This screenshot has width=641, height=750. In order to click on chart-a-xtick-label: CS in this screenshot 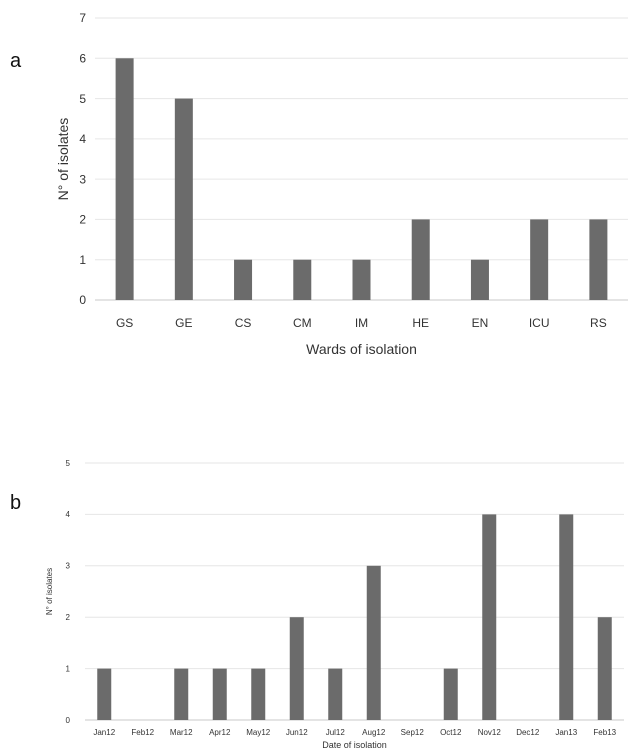, I will do `click(243, 323)`.